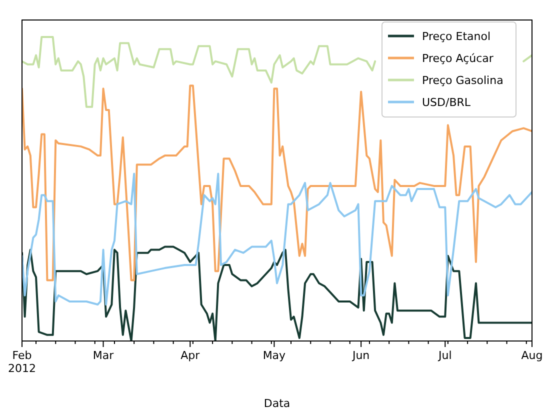 This screenshot has width=550, height=411. I want to click on x-tick-label: Mar, so click(103, 355).